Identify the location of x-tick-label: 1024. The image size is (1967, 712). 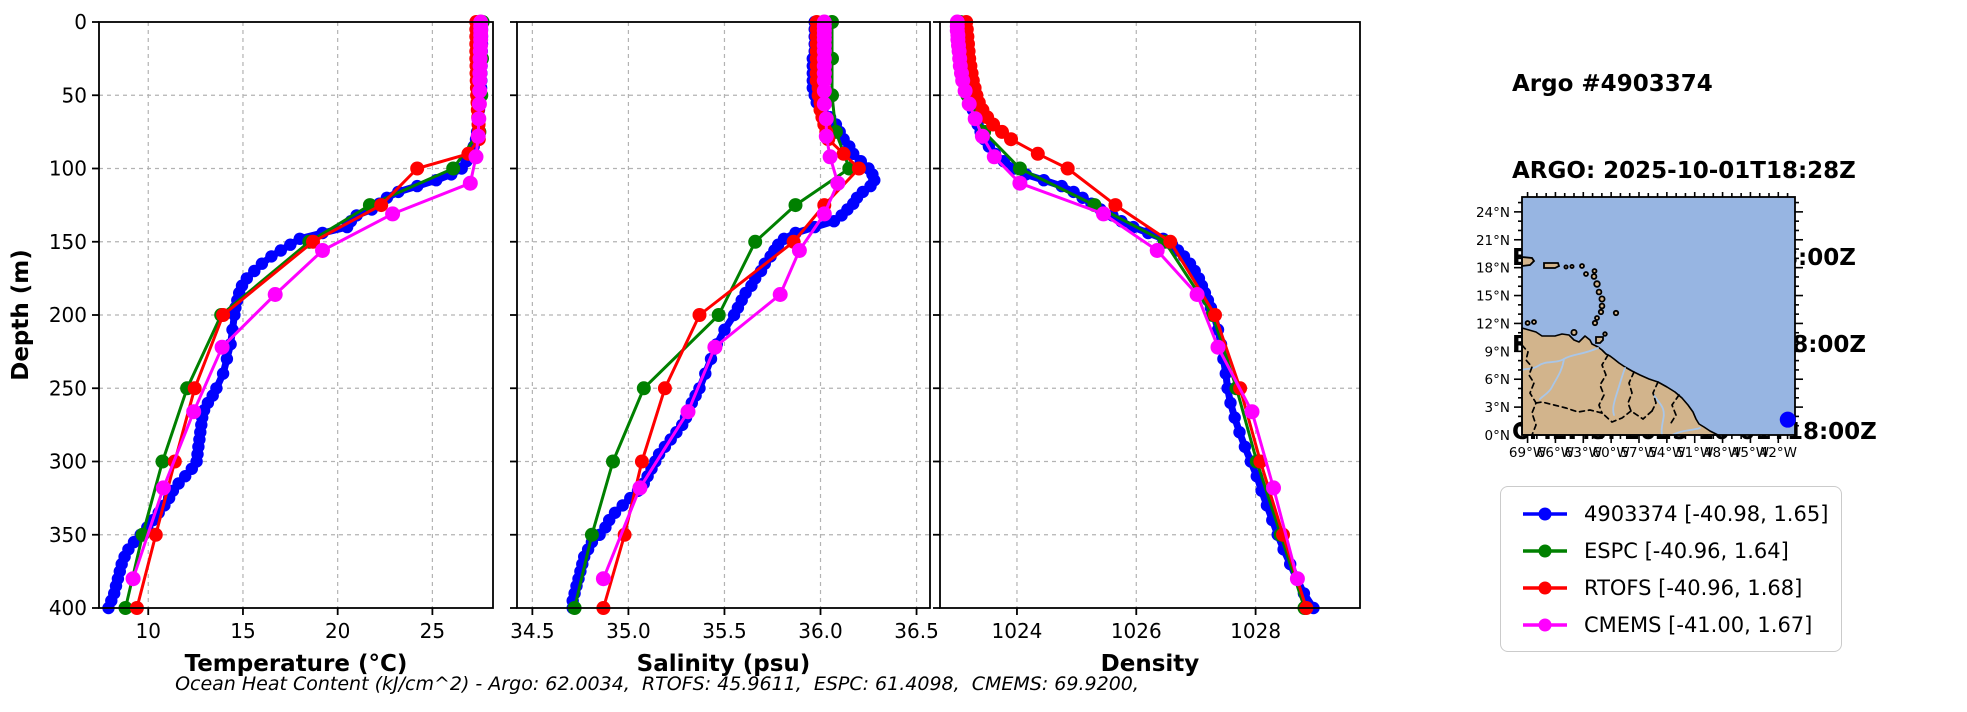
(1017, 631).